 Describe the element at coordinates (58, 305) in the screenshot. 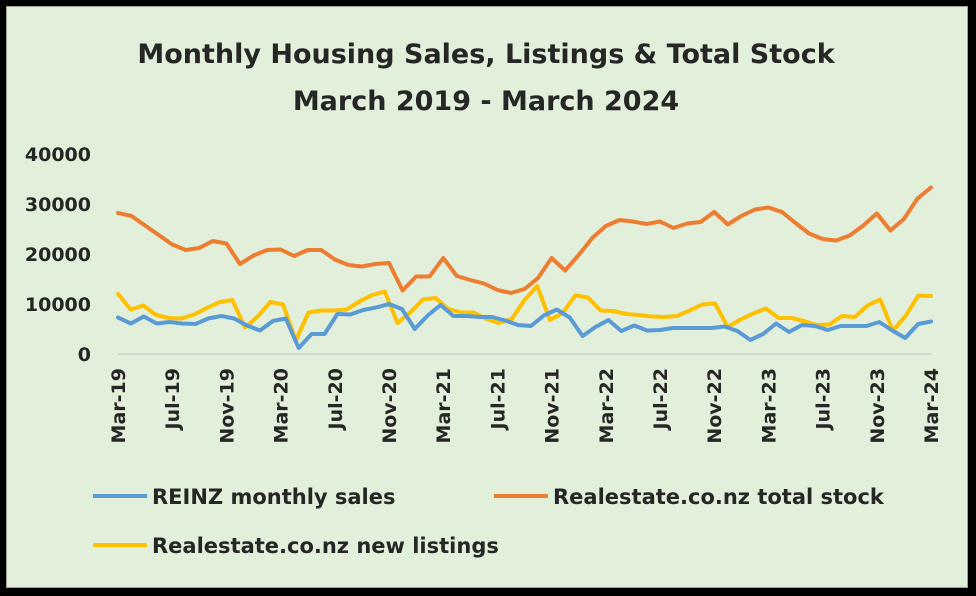

I see `y-tick-label: 10000` at that location.